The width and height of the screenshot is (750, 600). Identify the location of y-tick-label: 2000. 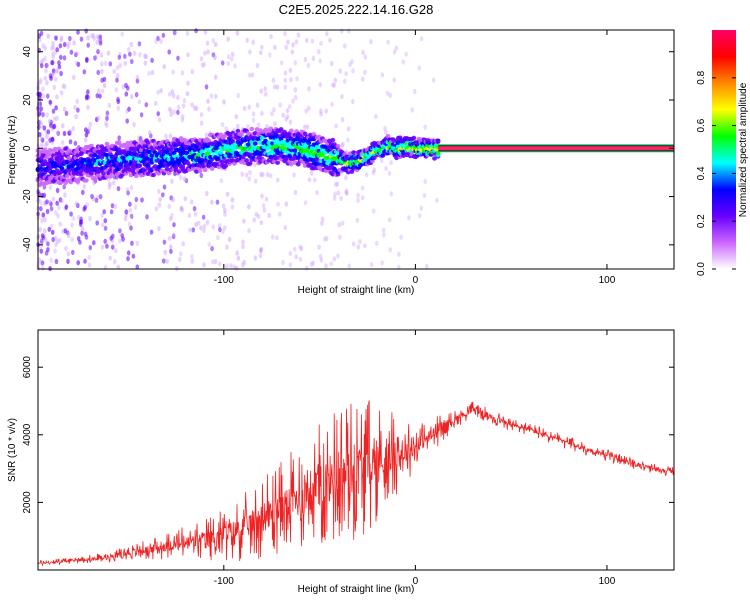
(27, 502).